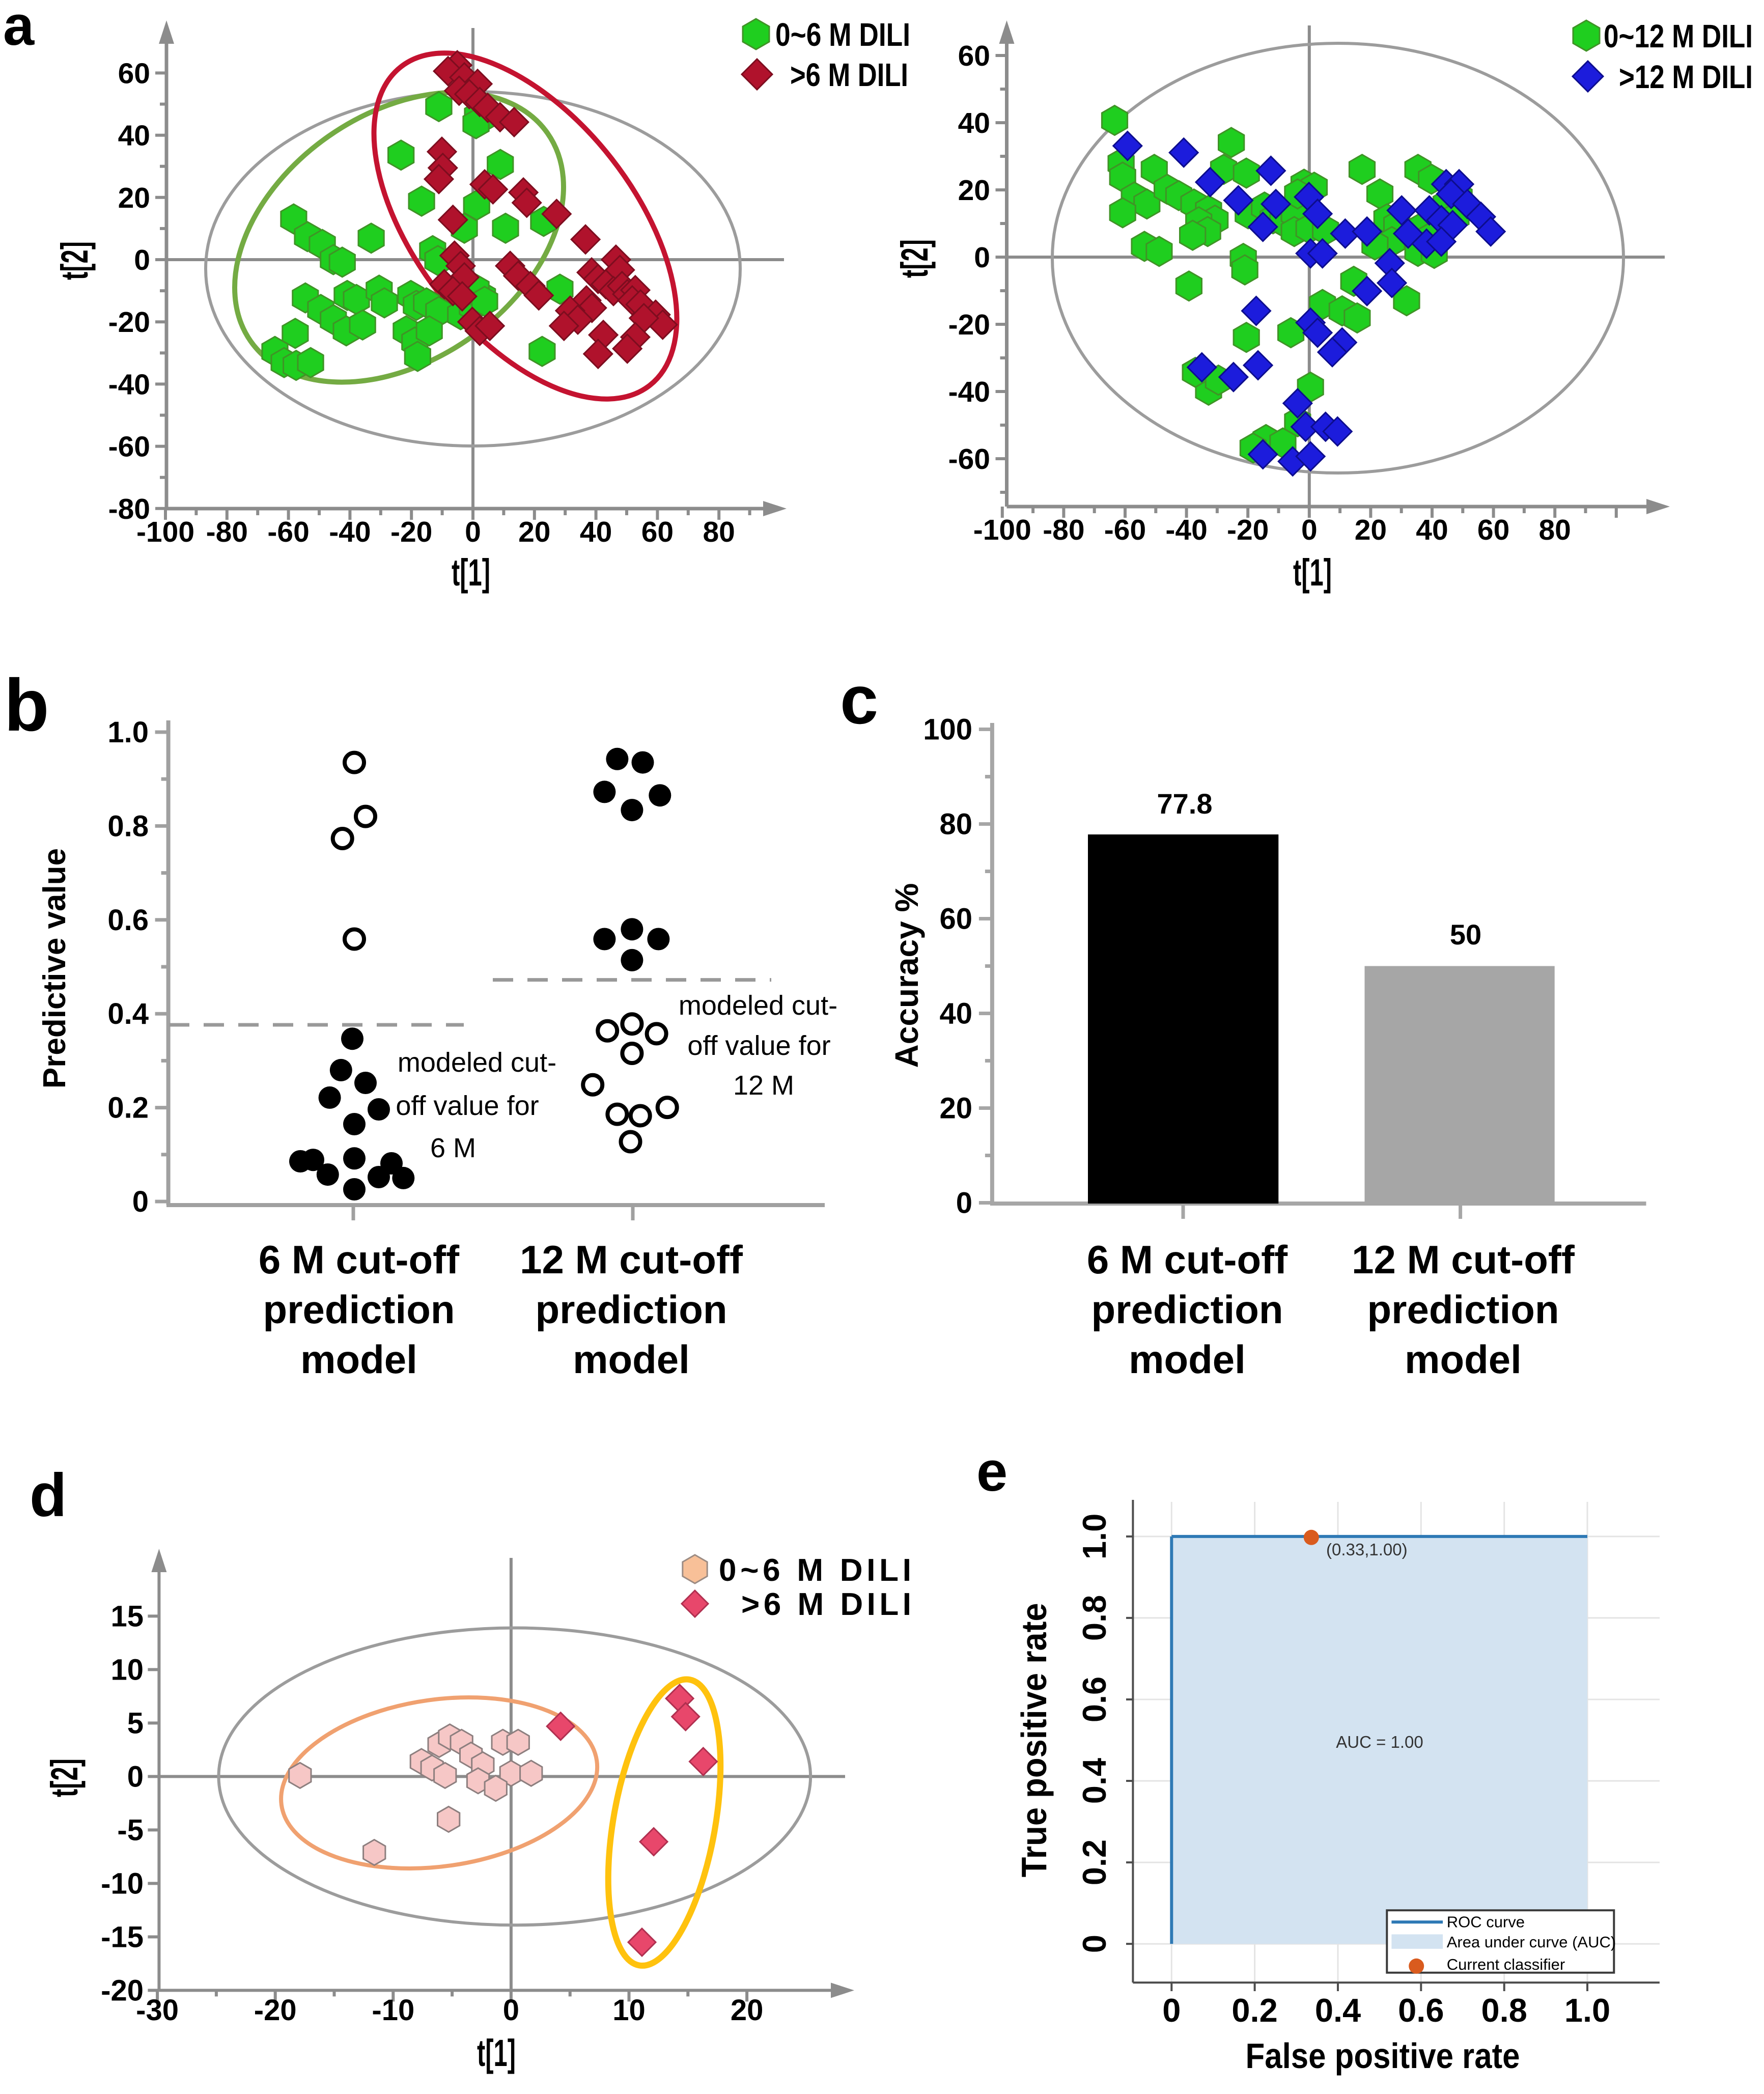 This screenshot has height=2094, width=1764. What do you see at coordinates (1678, 36) in the screenshot?
I see `svg-text: 0~12 M DILI` at bounding box center [1678, 36].